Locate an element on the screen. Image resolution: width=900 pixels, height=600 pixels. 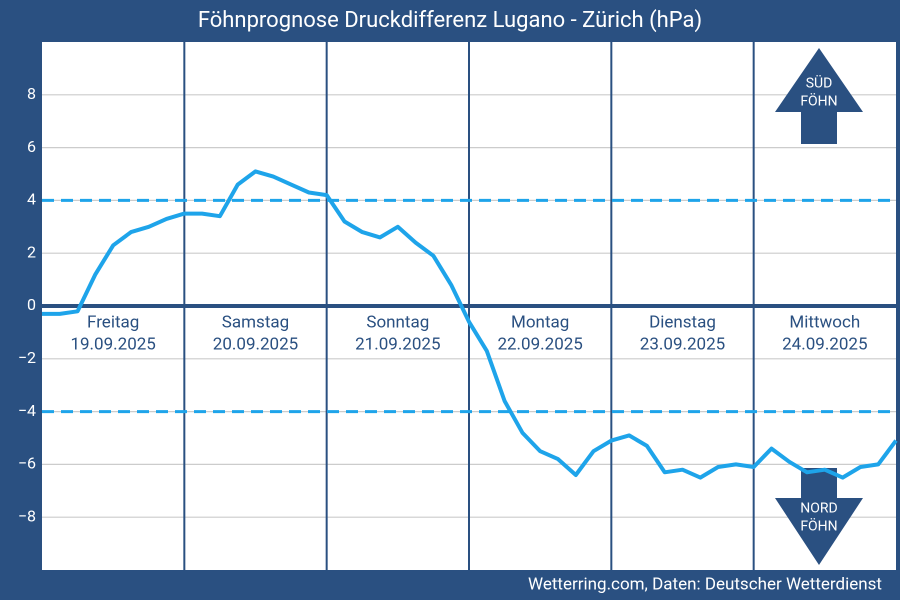
y-tick-label: −4 is located at coordinates (27, 410).